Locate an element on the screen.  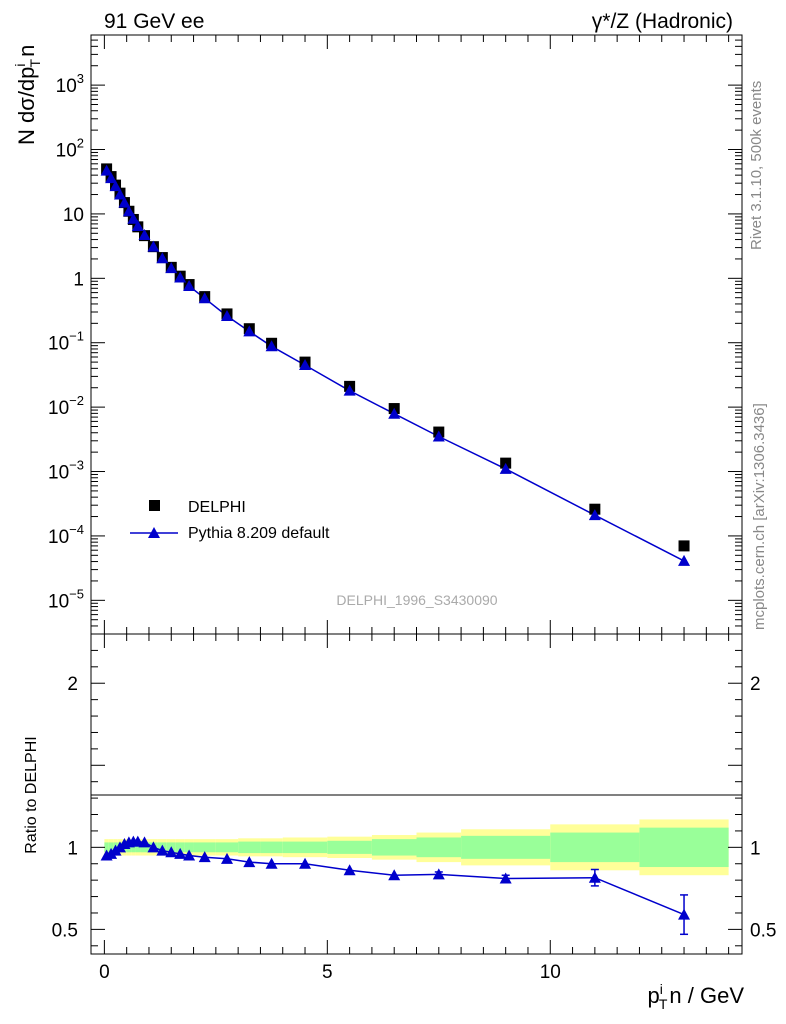
main-y-tick-label: 10 is located at coordinates (73, 215).